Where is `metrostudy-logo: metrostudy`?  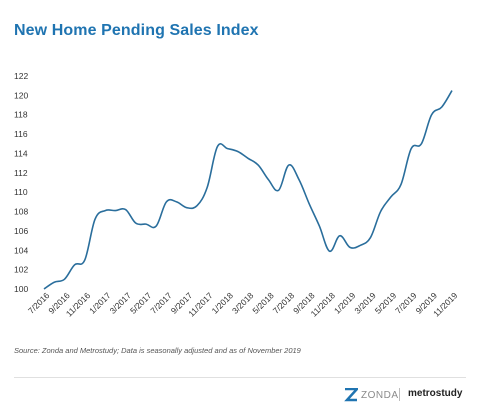 metrostudy-logo: metrostudy is located at coordinates (435, 393).